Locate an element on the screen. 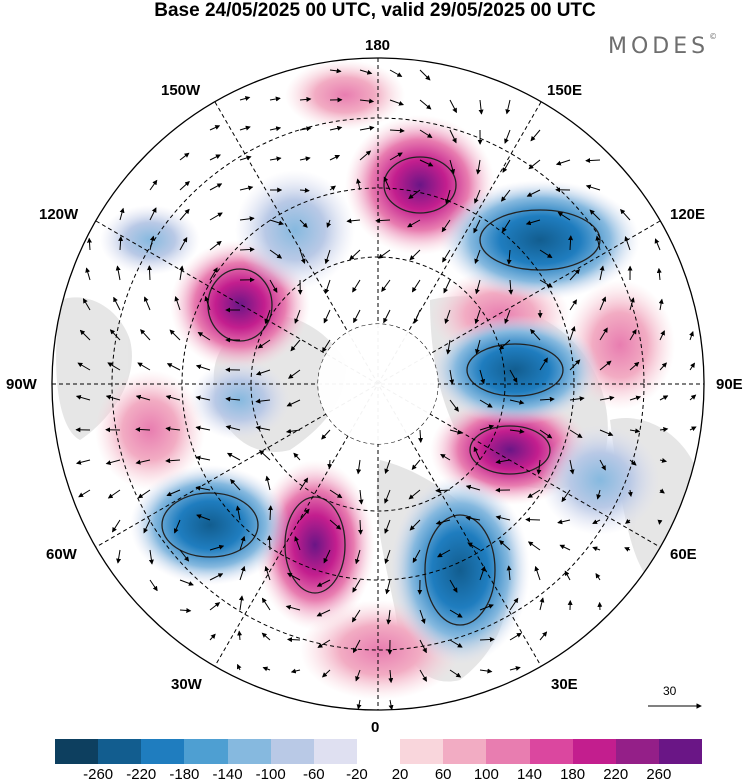 The height and width of the screenshot is (783, 750). colorbar-tick-label: 260 is located at coordinates (659, 774).